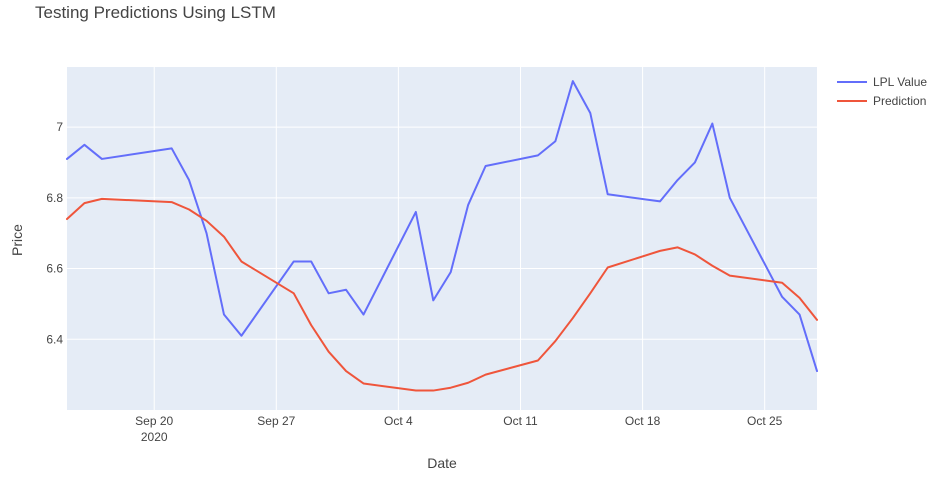 The image size is (939, 489). What do you see at coordinates (520, 421) in the screenshot?
I see `x-tick-label: Oct 11` at bounding box center [520, 421].